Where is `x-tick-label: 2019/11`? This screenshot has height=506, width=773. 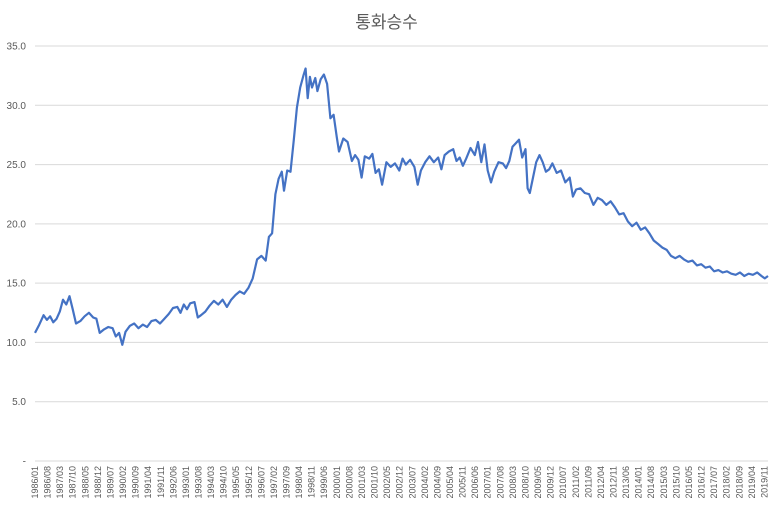
x-tick-label: 2019/11 is located at coordinates (764, 482).